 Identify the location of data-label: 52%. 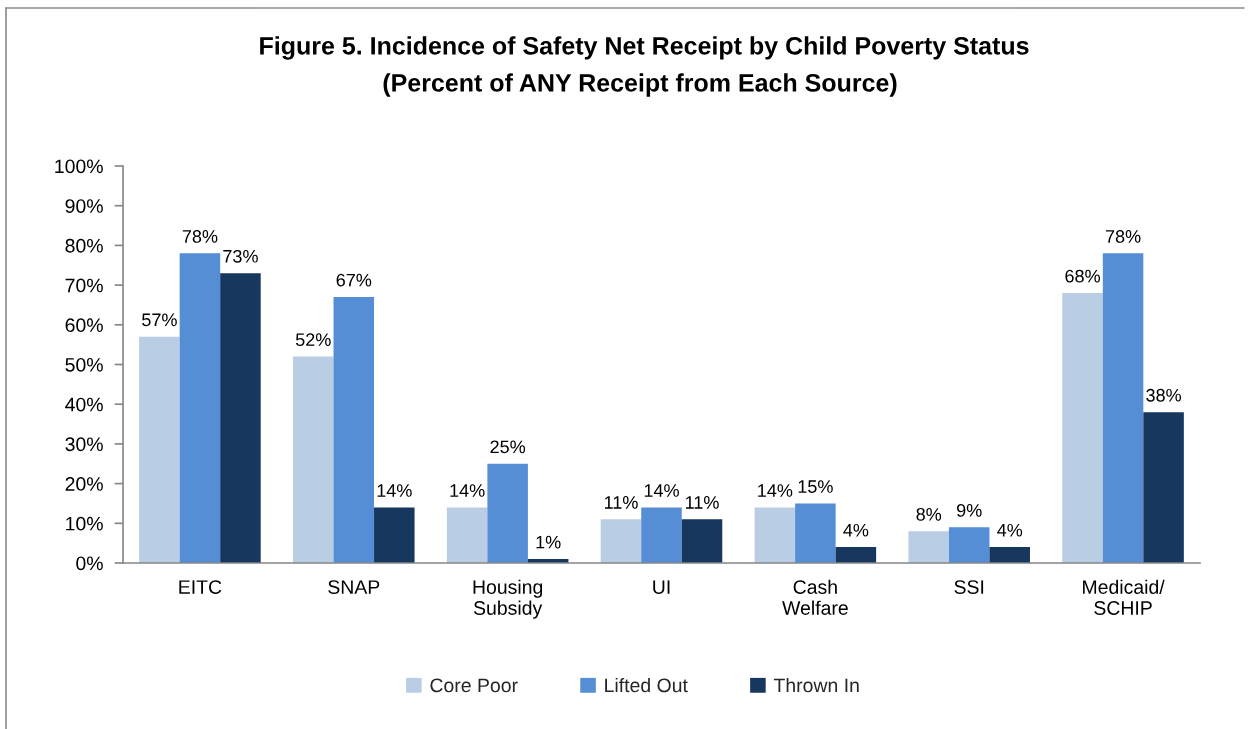
(313, 340).